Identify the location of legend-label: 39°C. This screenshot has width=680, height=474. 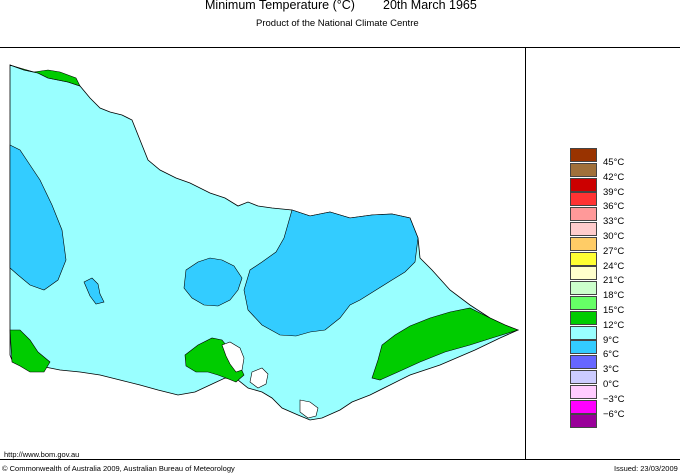
(614, 192).